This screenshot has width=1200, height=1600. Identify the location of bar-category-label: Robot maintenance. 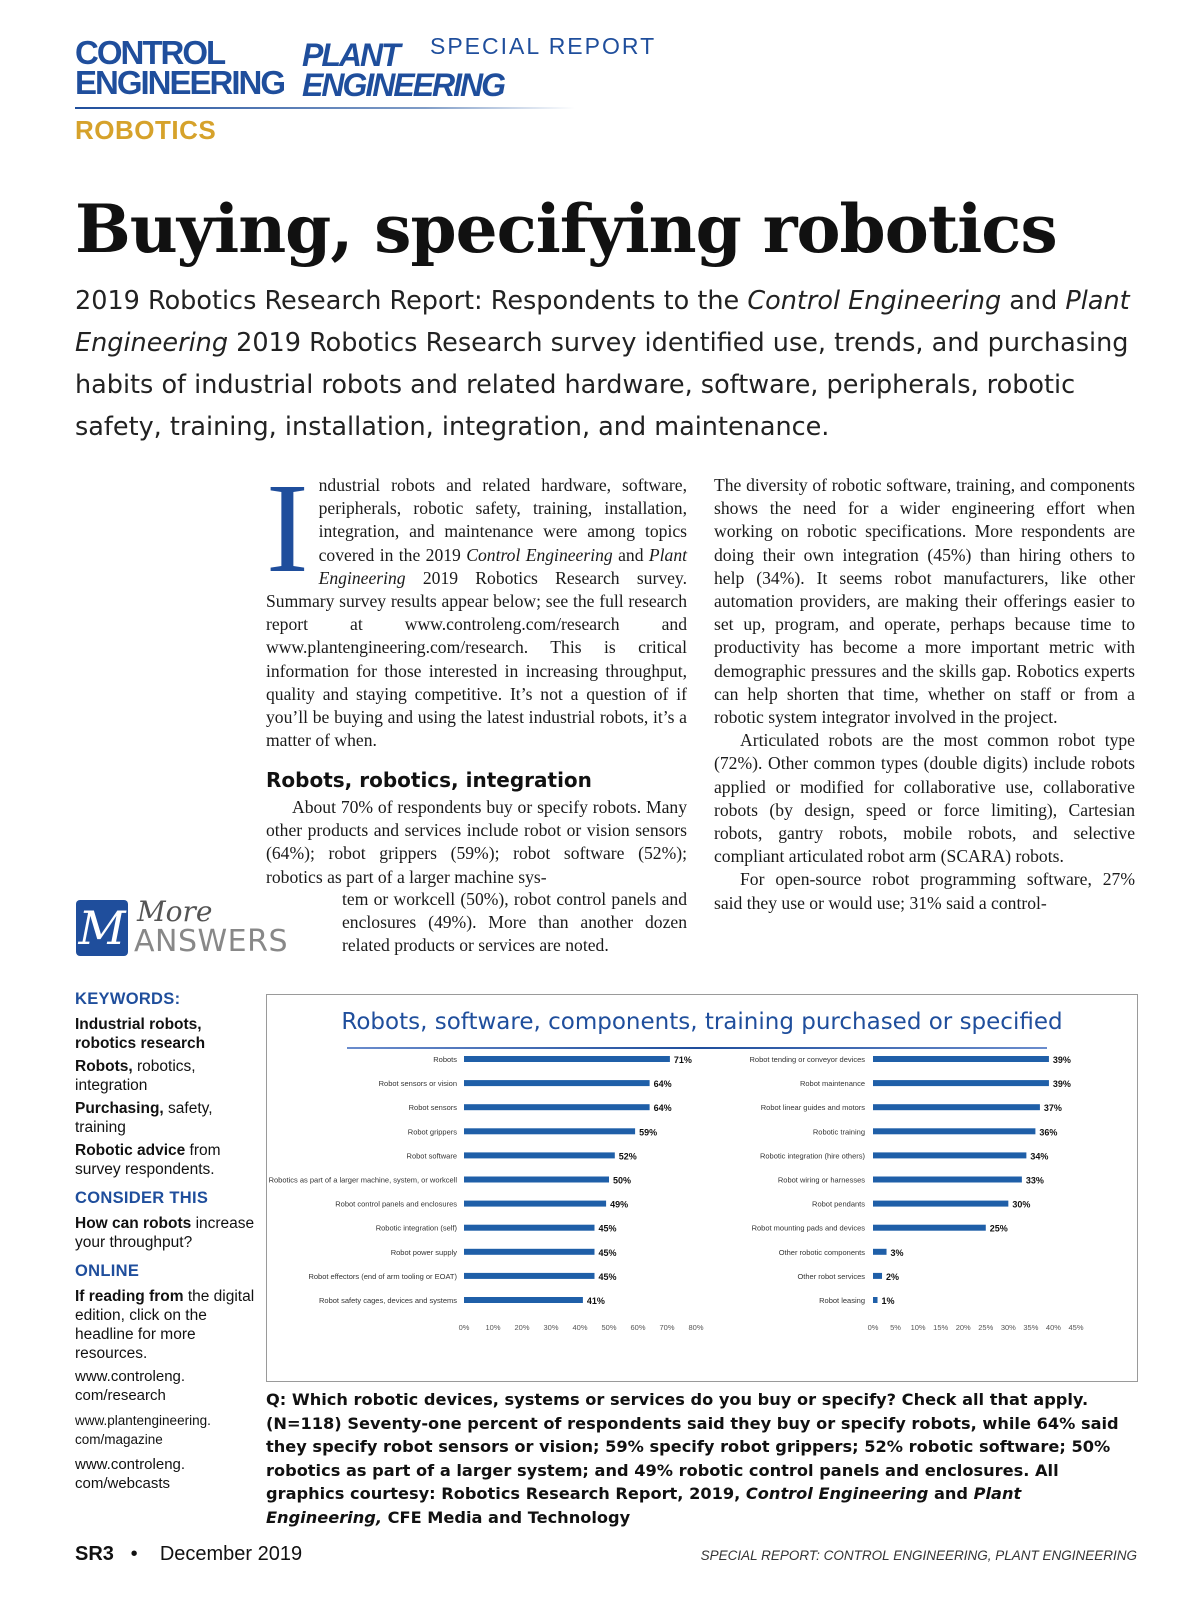
(832, 1083).